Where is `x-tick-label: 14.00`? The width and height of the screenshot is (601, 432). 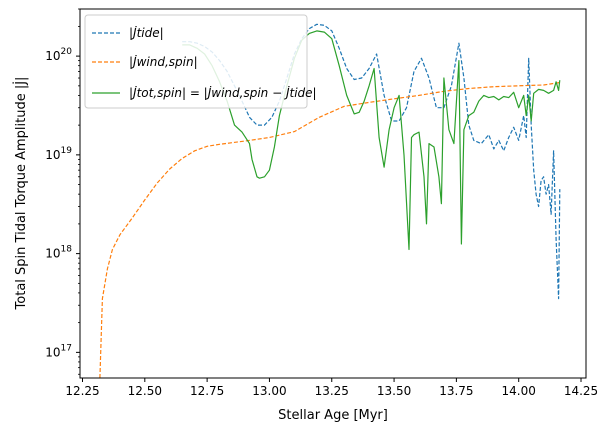
x-tick-label: 14.00 is located at coordinates (519, 391).